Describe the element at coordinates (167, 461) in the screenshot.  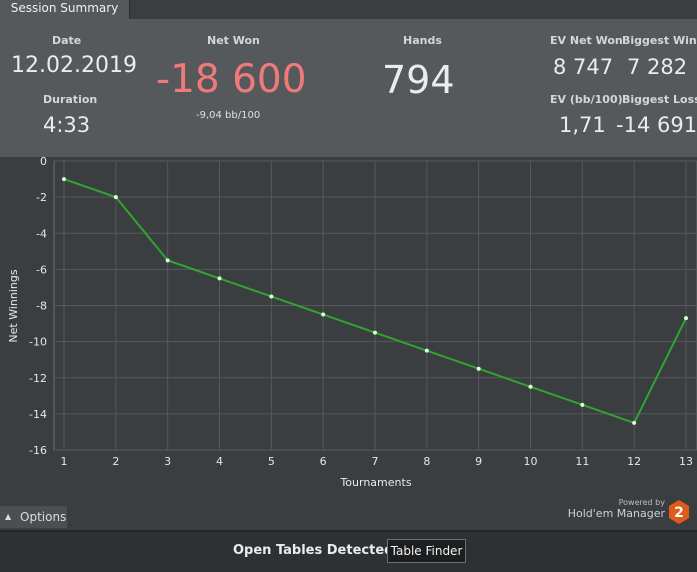
I see `x-tick-label: 3` at that location.